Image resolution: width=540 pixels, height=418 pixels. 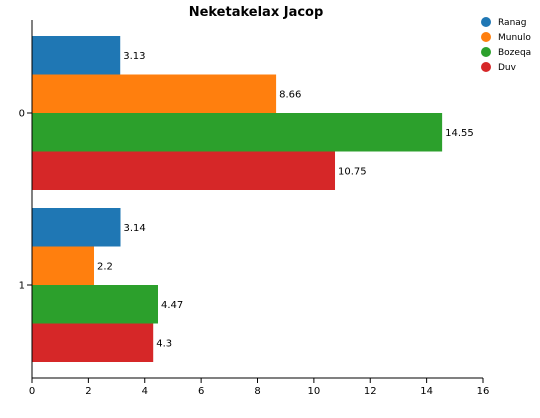 I want to click on data-label: 10.75, so click(x=352, y=171).